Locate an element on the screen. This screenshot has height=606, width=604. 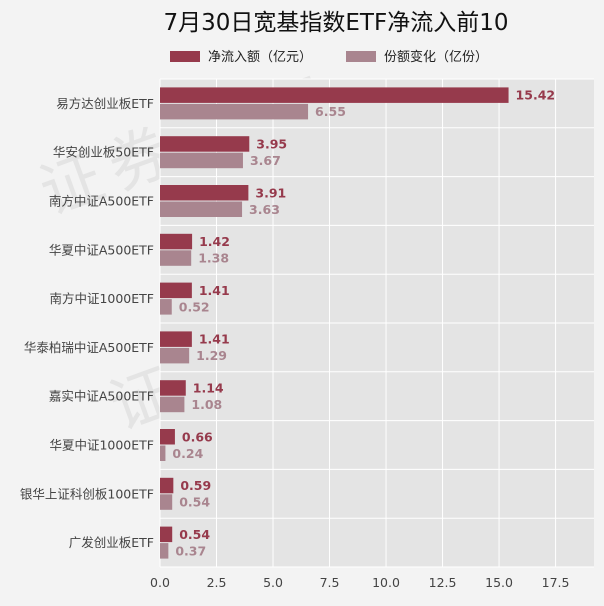
x-tick-label: 10.0 is located at coordinates (386, 582).